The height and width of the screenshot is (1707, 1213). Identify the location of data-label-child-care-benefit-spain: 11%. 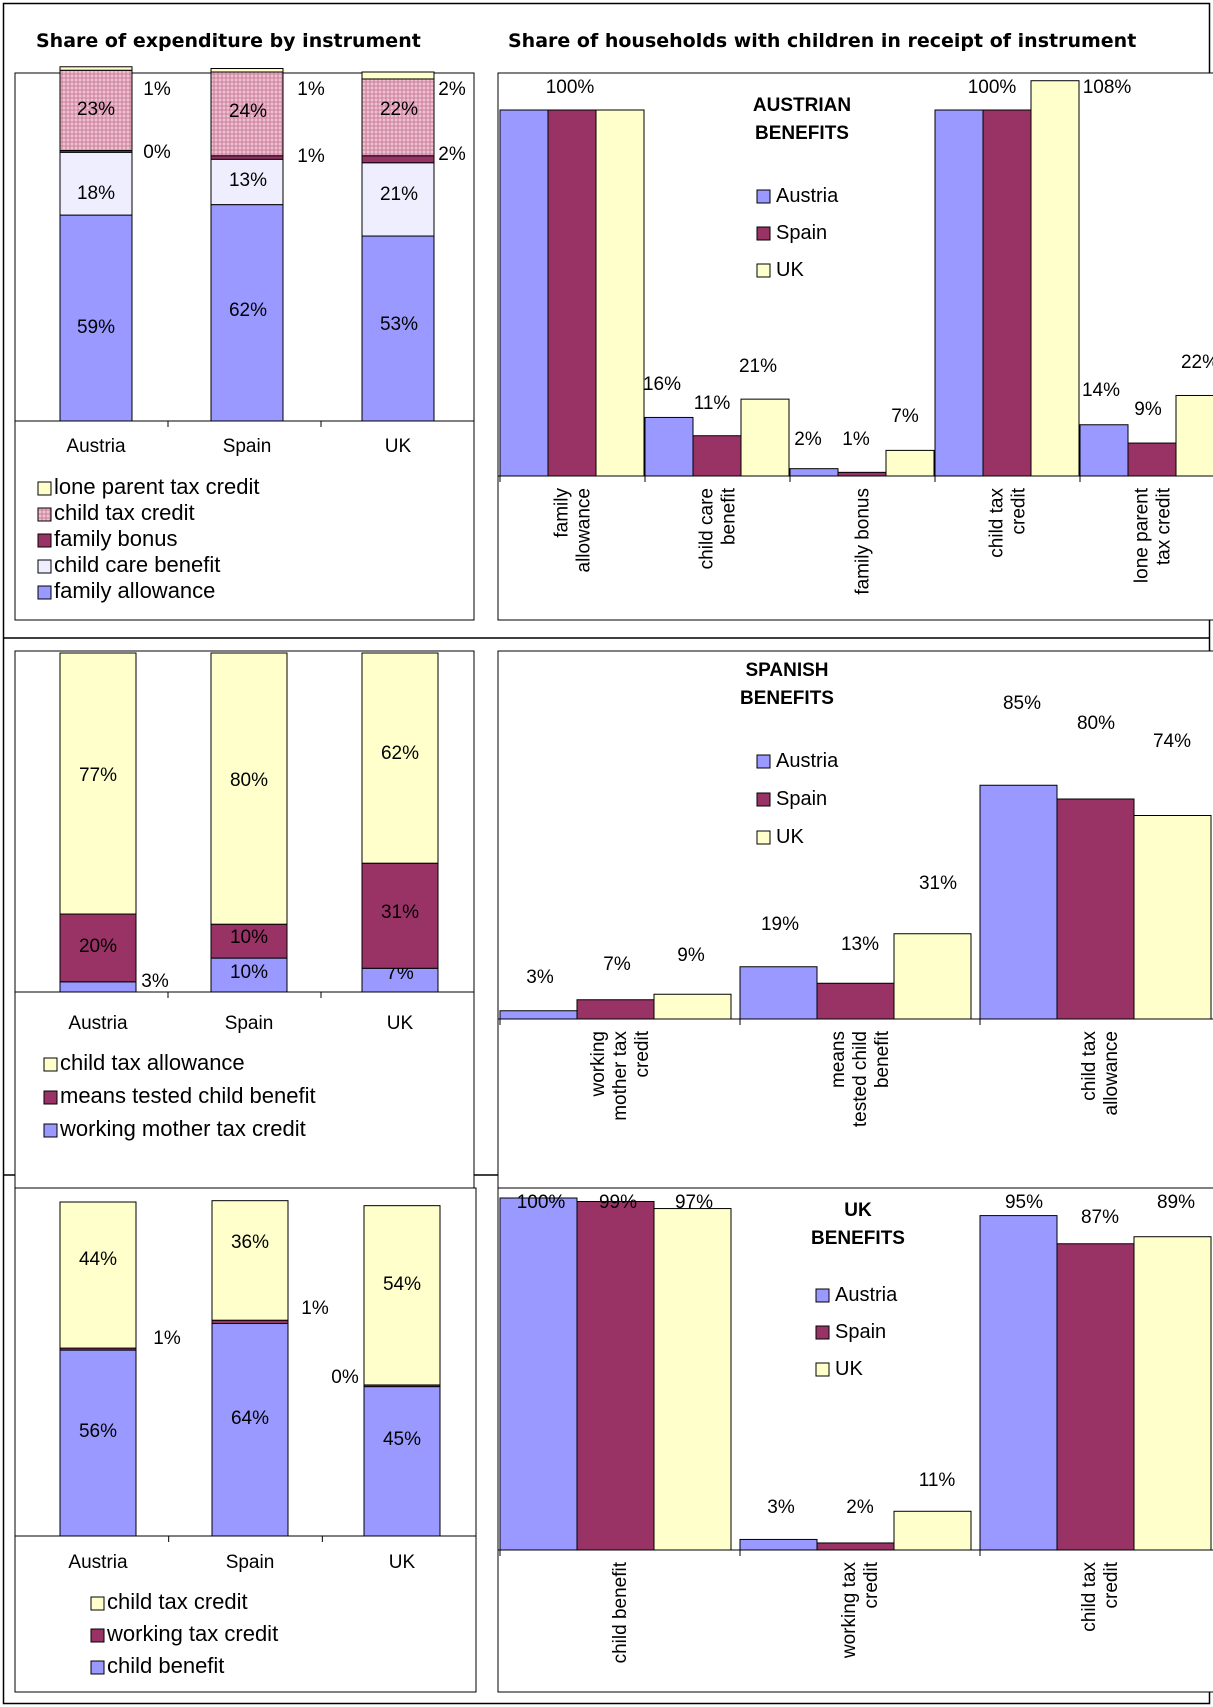
(712, 403).